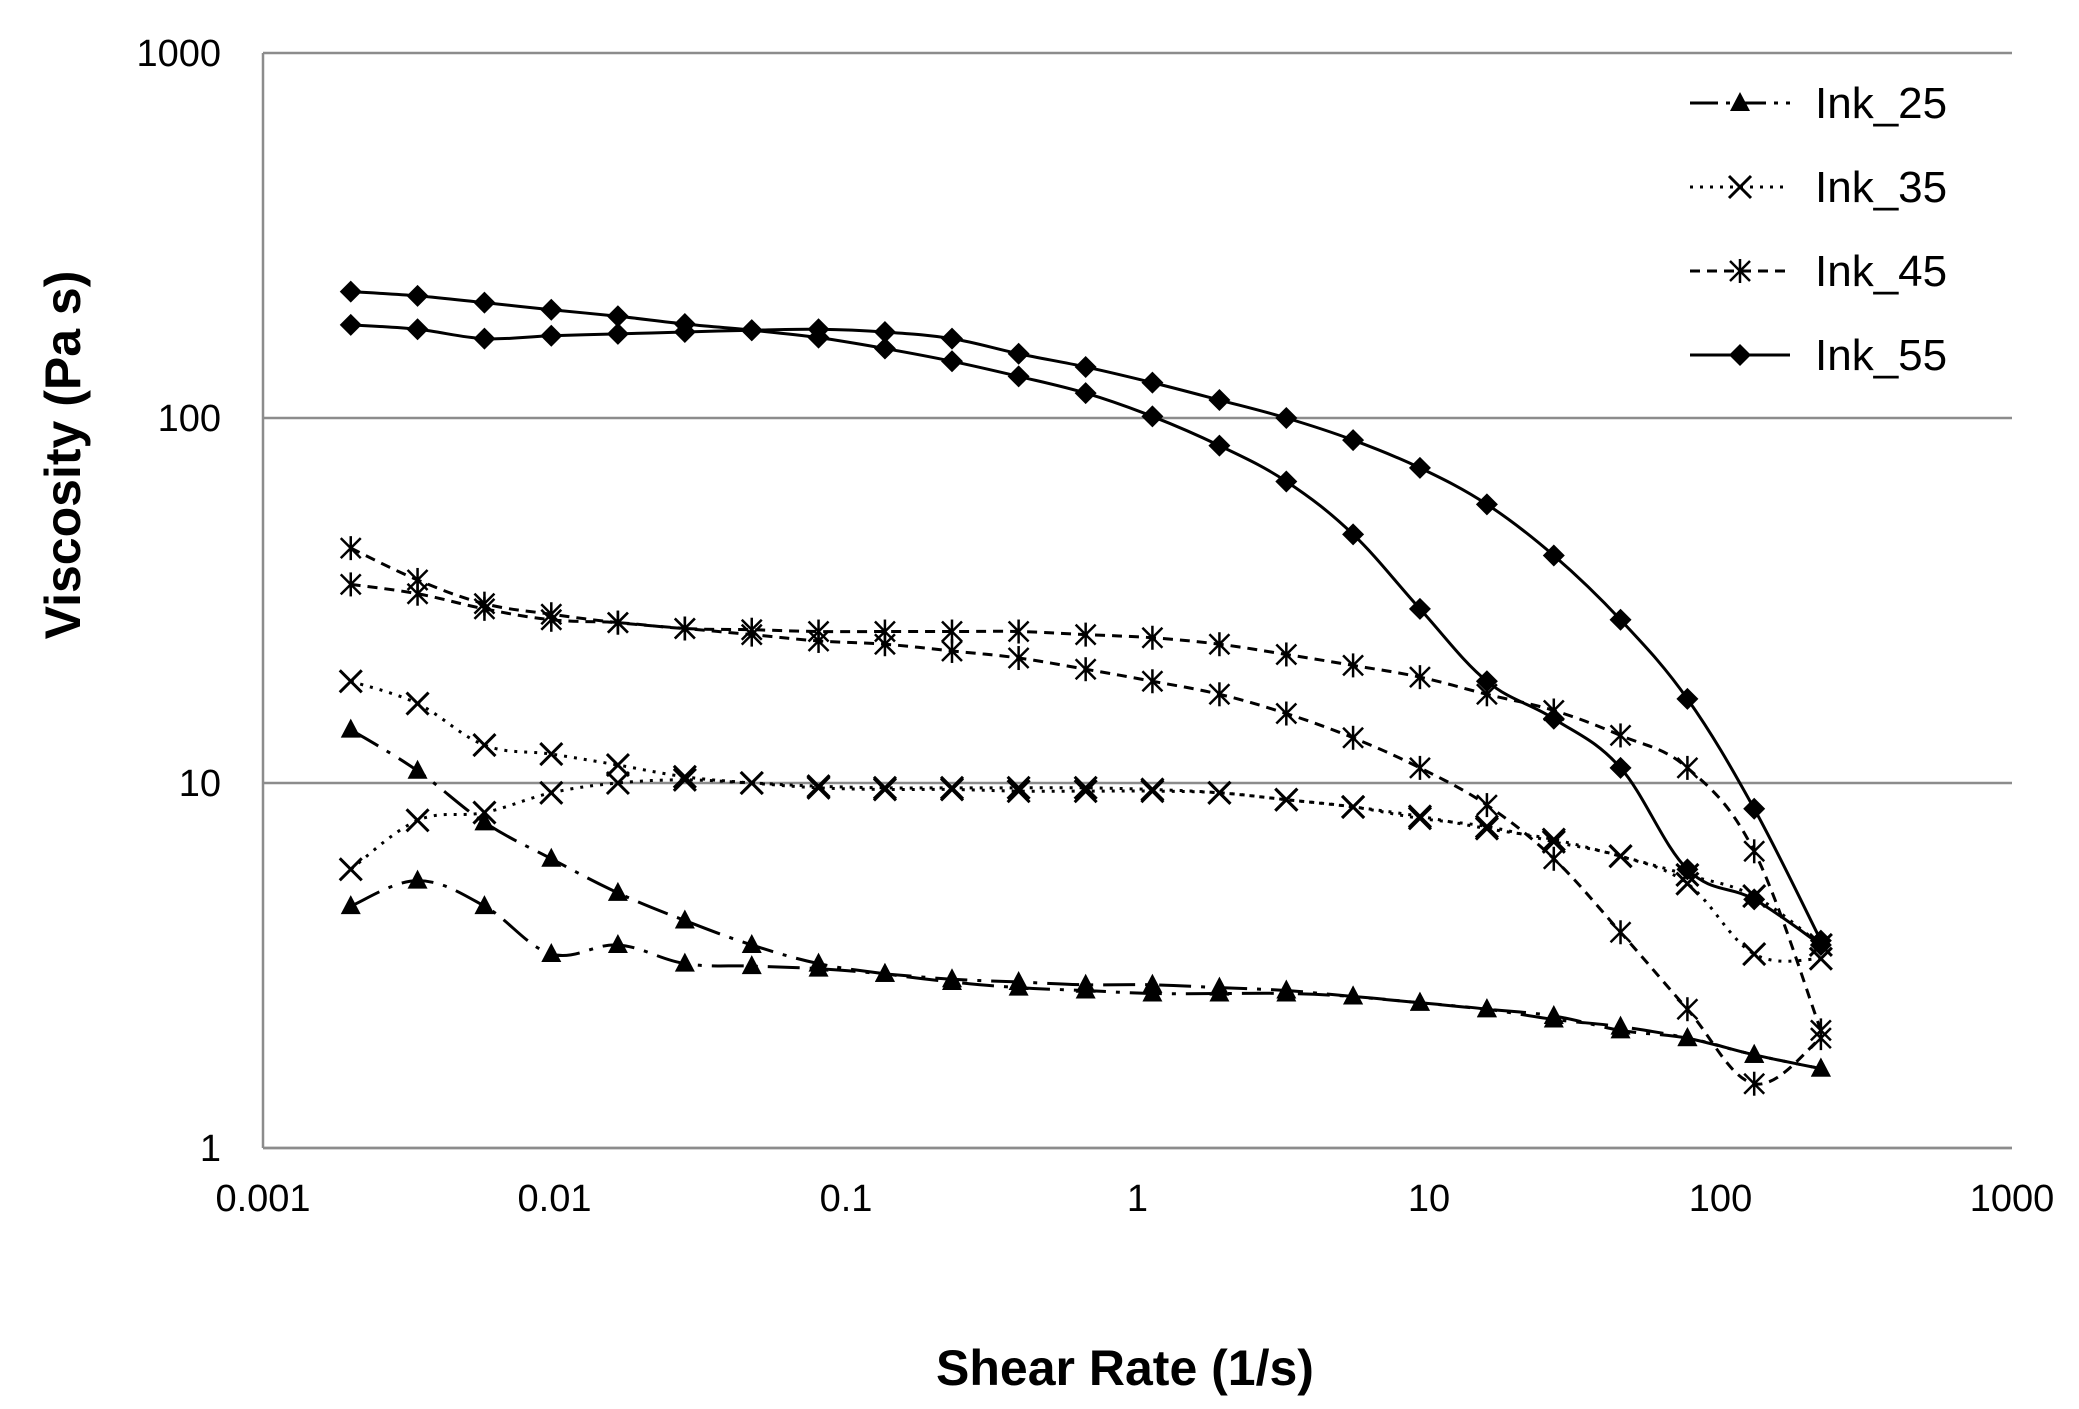 Image resolution: width=2079 pixels, height=1409 pixels. I want to click on y-tick-label: 100, so click(189, 419).